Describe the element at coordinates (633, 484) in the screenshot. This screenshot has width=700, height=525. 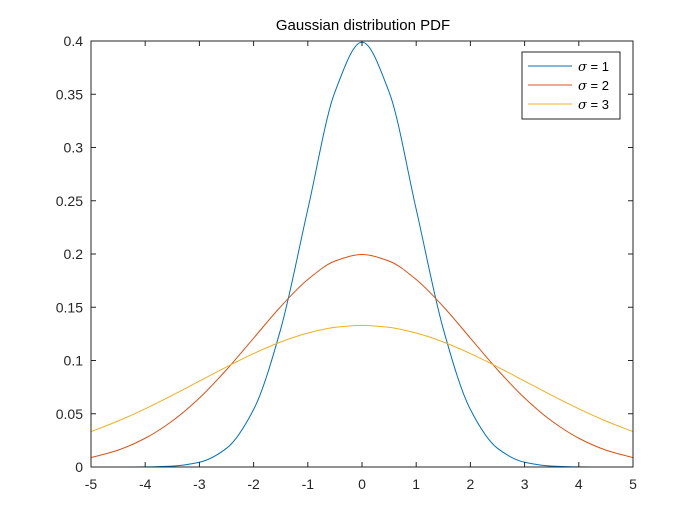
I see `x-tick-label: 5` at that location.